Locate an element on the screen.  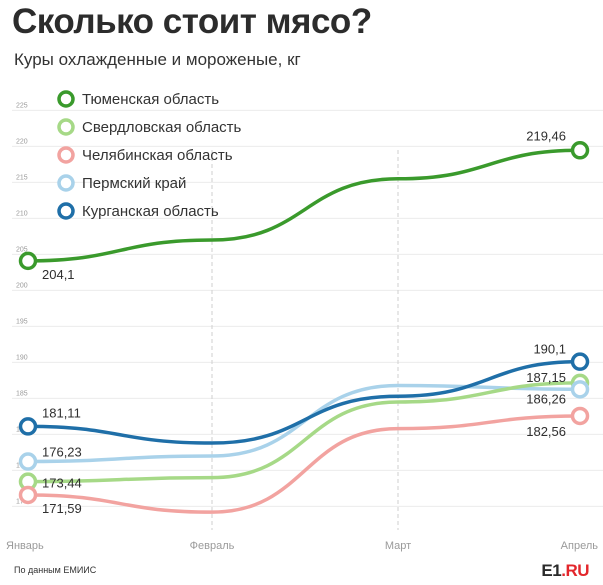
y-tick-label: 170 is located at coordinates (22, 501).